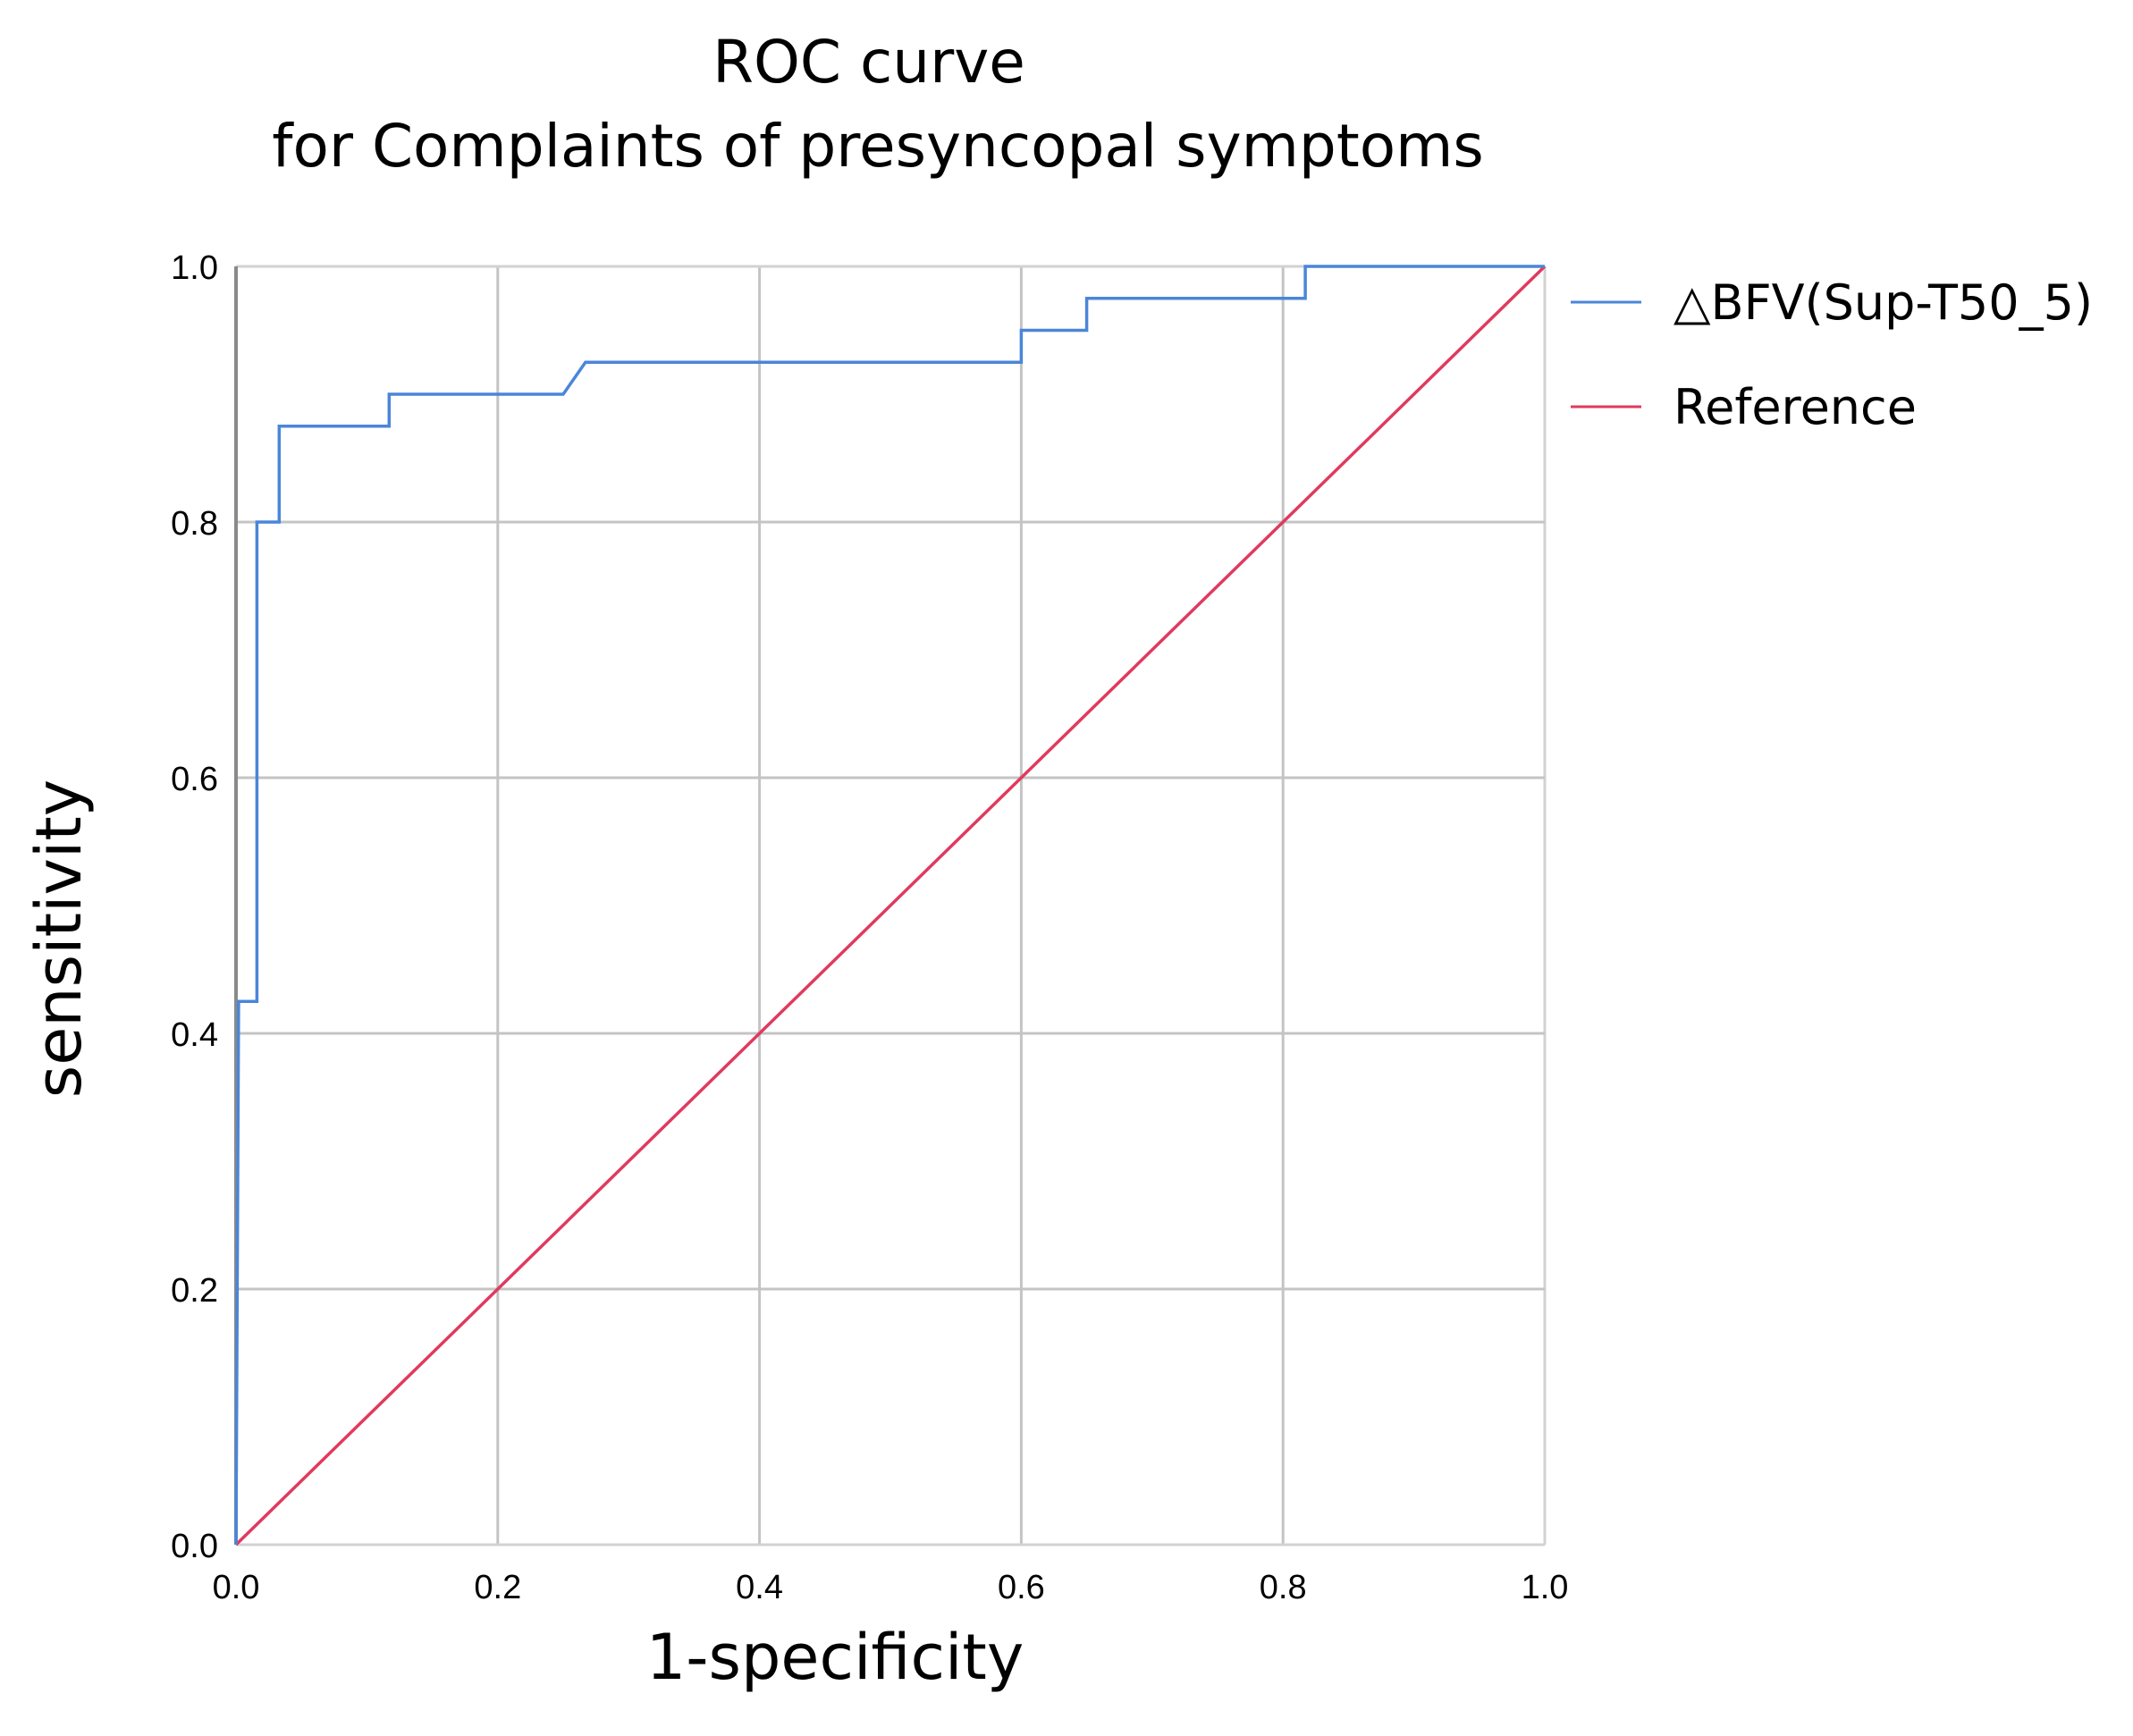  I want to click on y-tick-label: 1.0, so click(194, 268).